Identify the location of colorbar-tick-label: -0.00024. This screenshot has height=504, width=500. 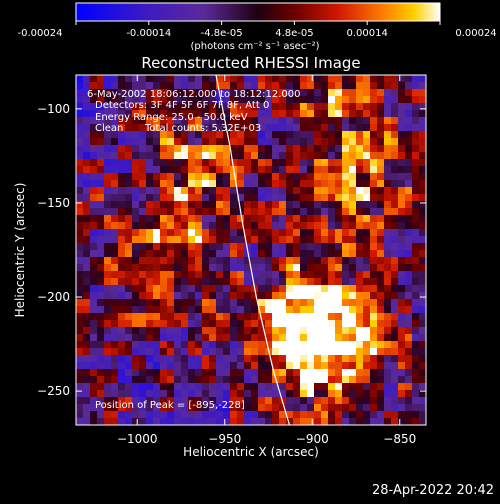
(40, 33).